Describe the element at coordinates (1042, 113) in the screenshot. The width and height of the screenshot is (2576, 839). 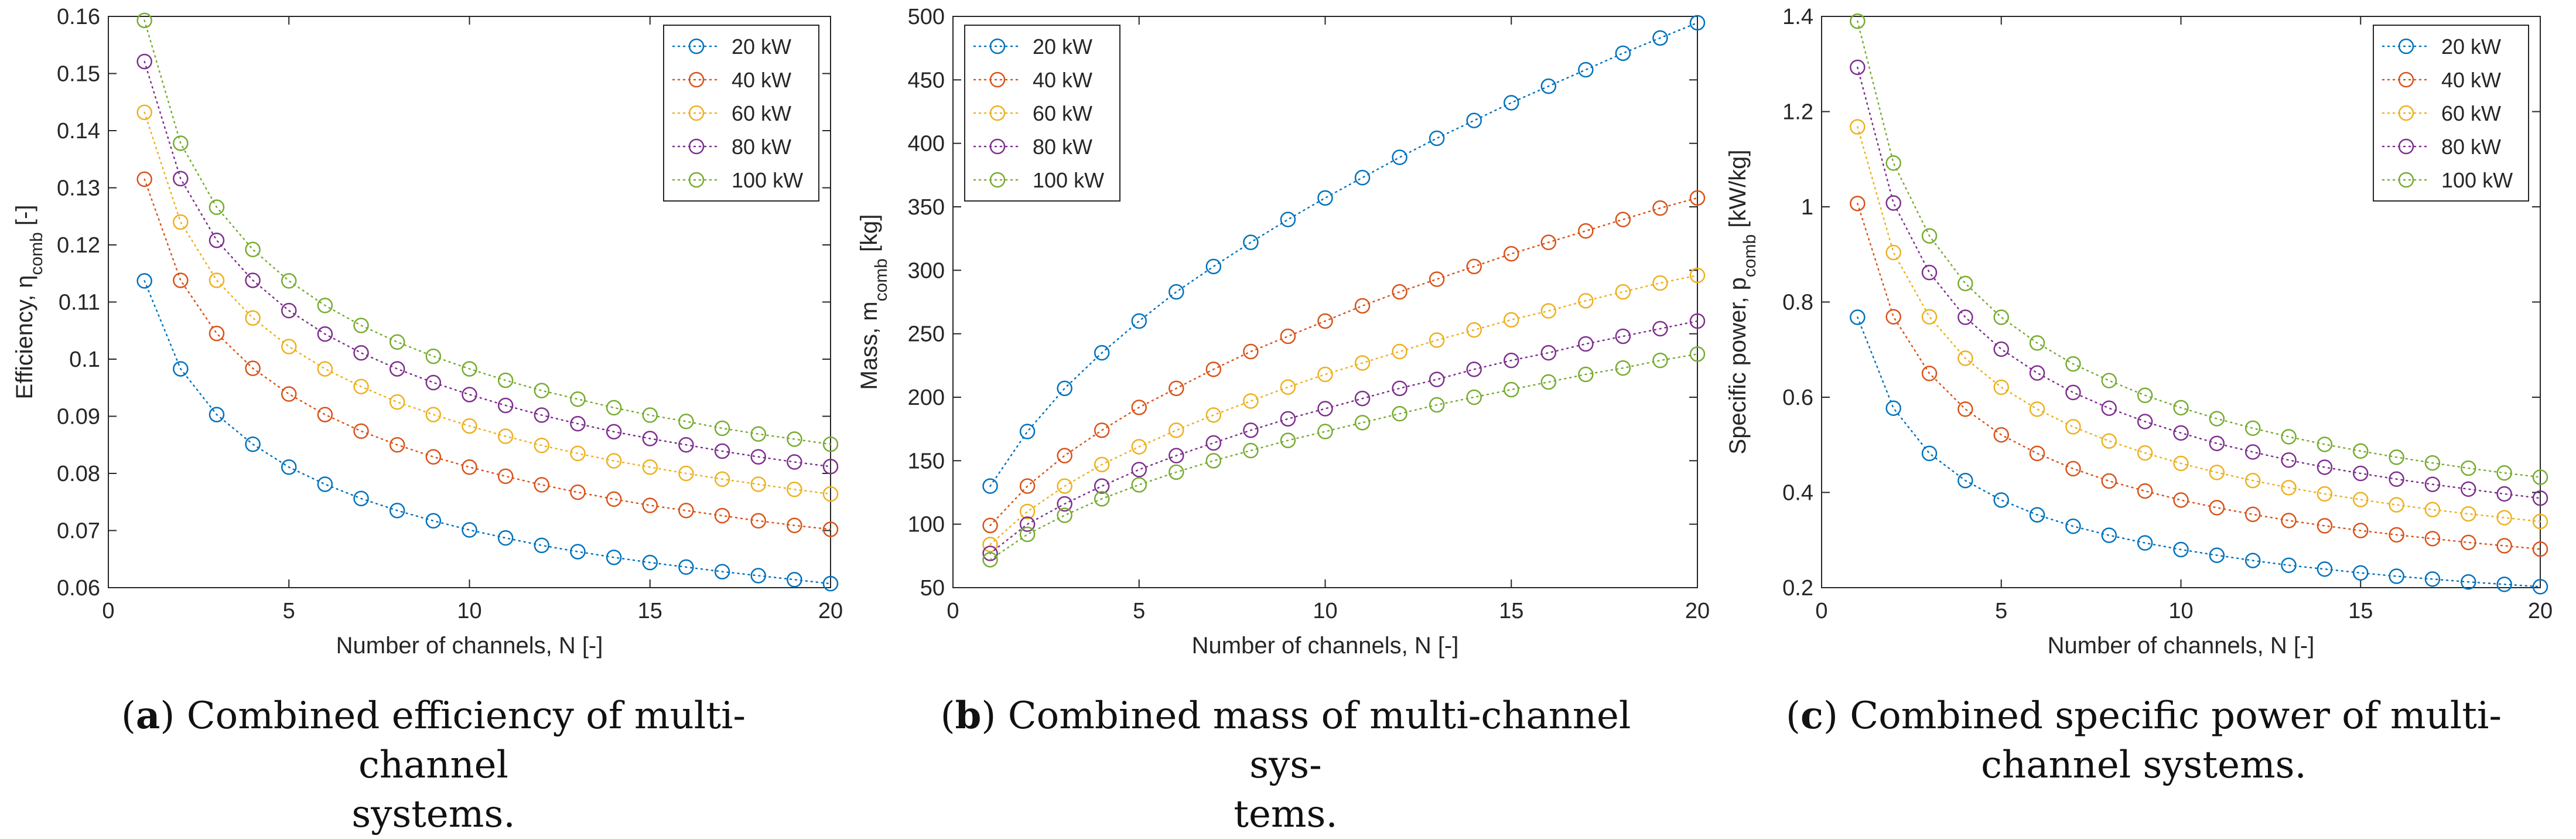
I see `legend: 20 kW 40 kW 60 kW 80 kW 100 kW` at that location.